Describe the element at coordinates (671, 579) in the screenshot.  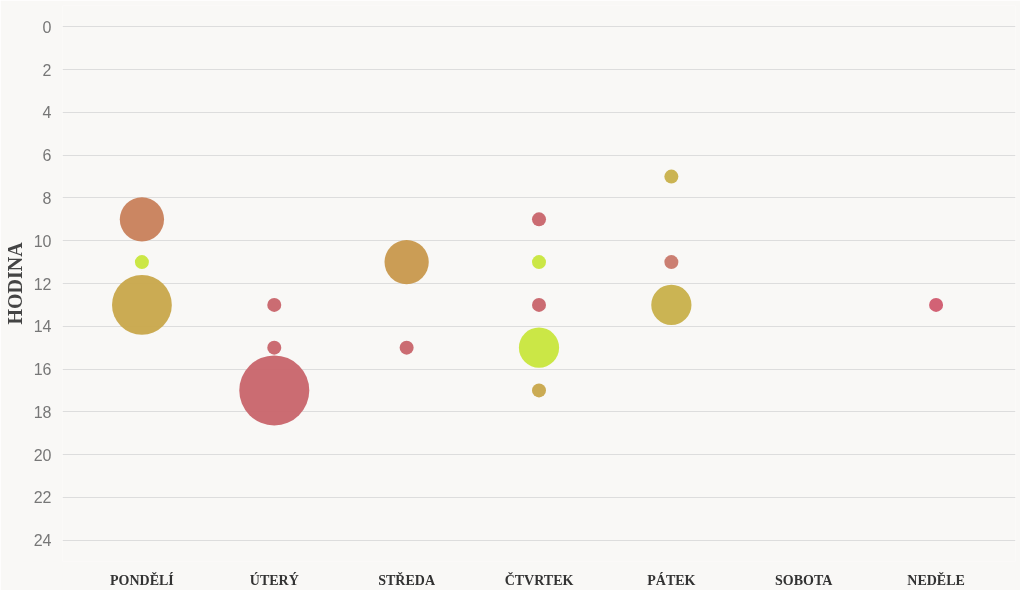
I see `x-tick-label: PÁTEK` at that location.